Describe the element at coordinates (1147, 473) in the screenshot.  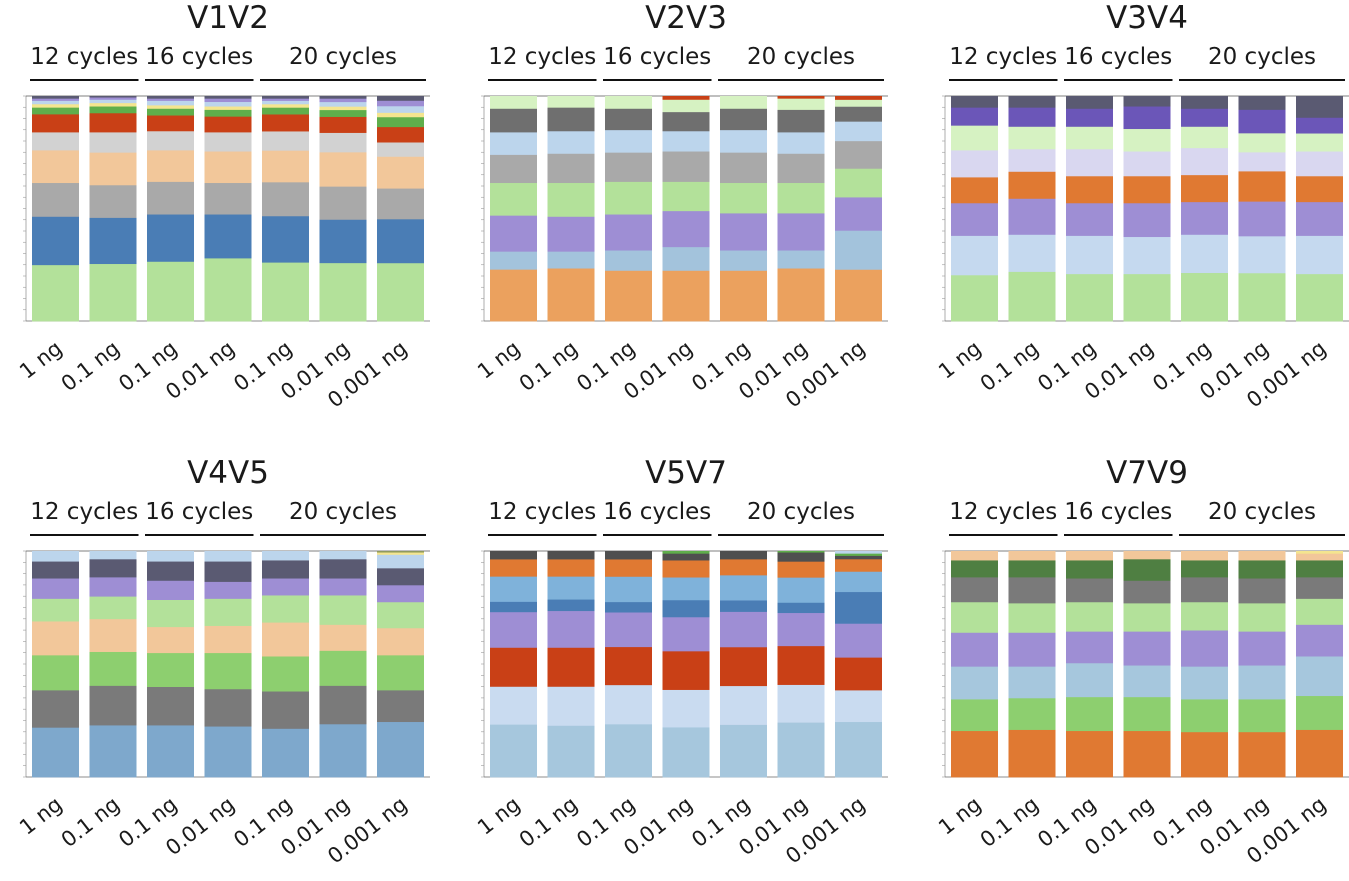
I see `chart-title: V7V9` at that location.